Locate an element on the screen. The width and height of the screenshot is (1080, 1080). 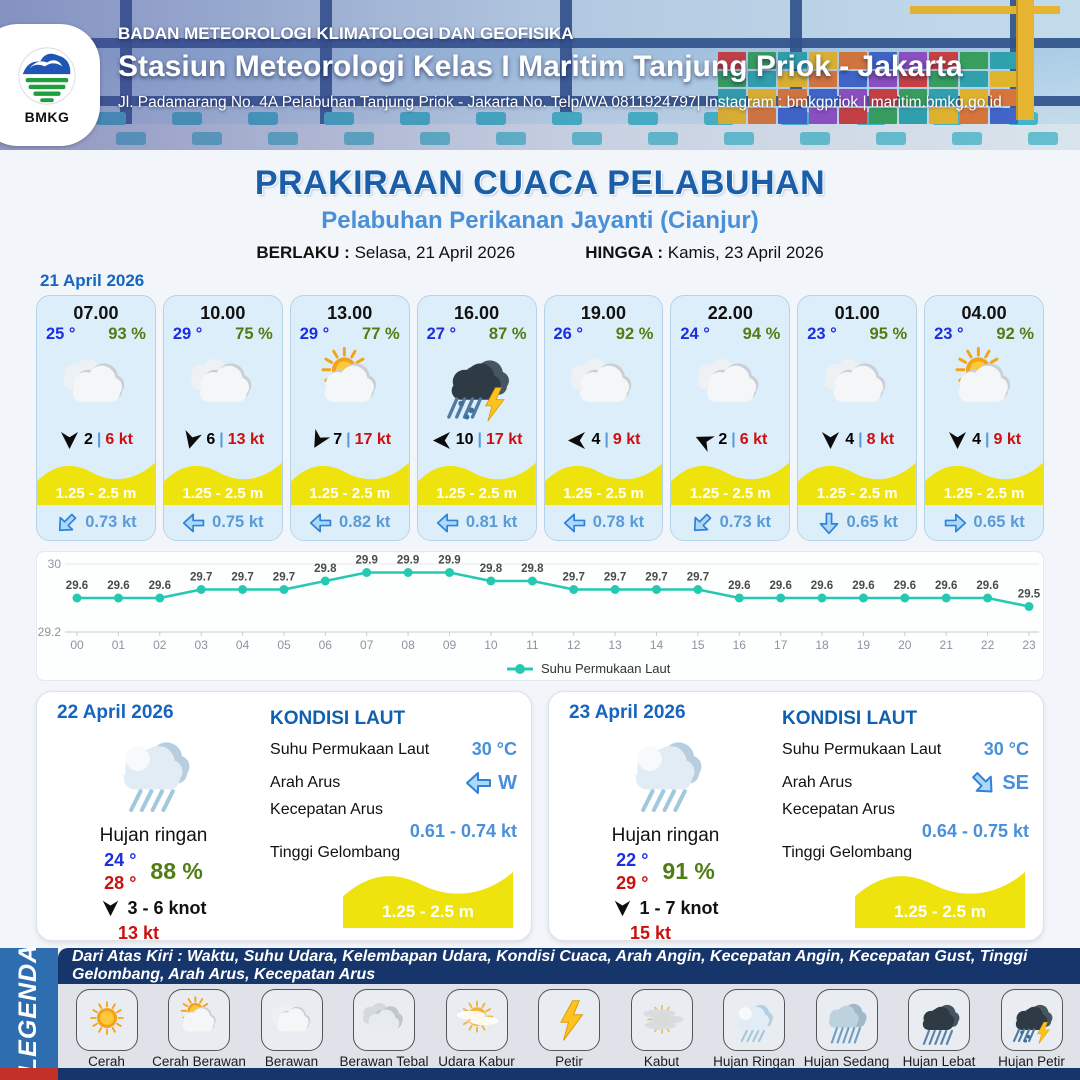
svg-text: 29.8 is located at coordinates (532, 569).